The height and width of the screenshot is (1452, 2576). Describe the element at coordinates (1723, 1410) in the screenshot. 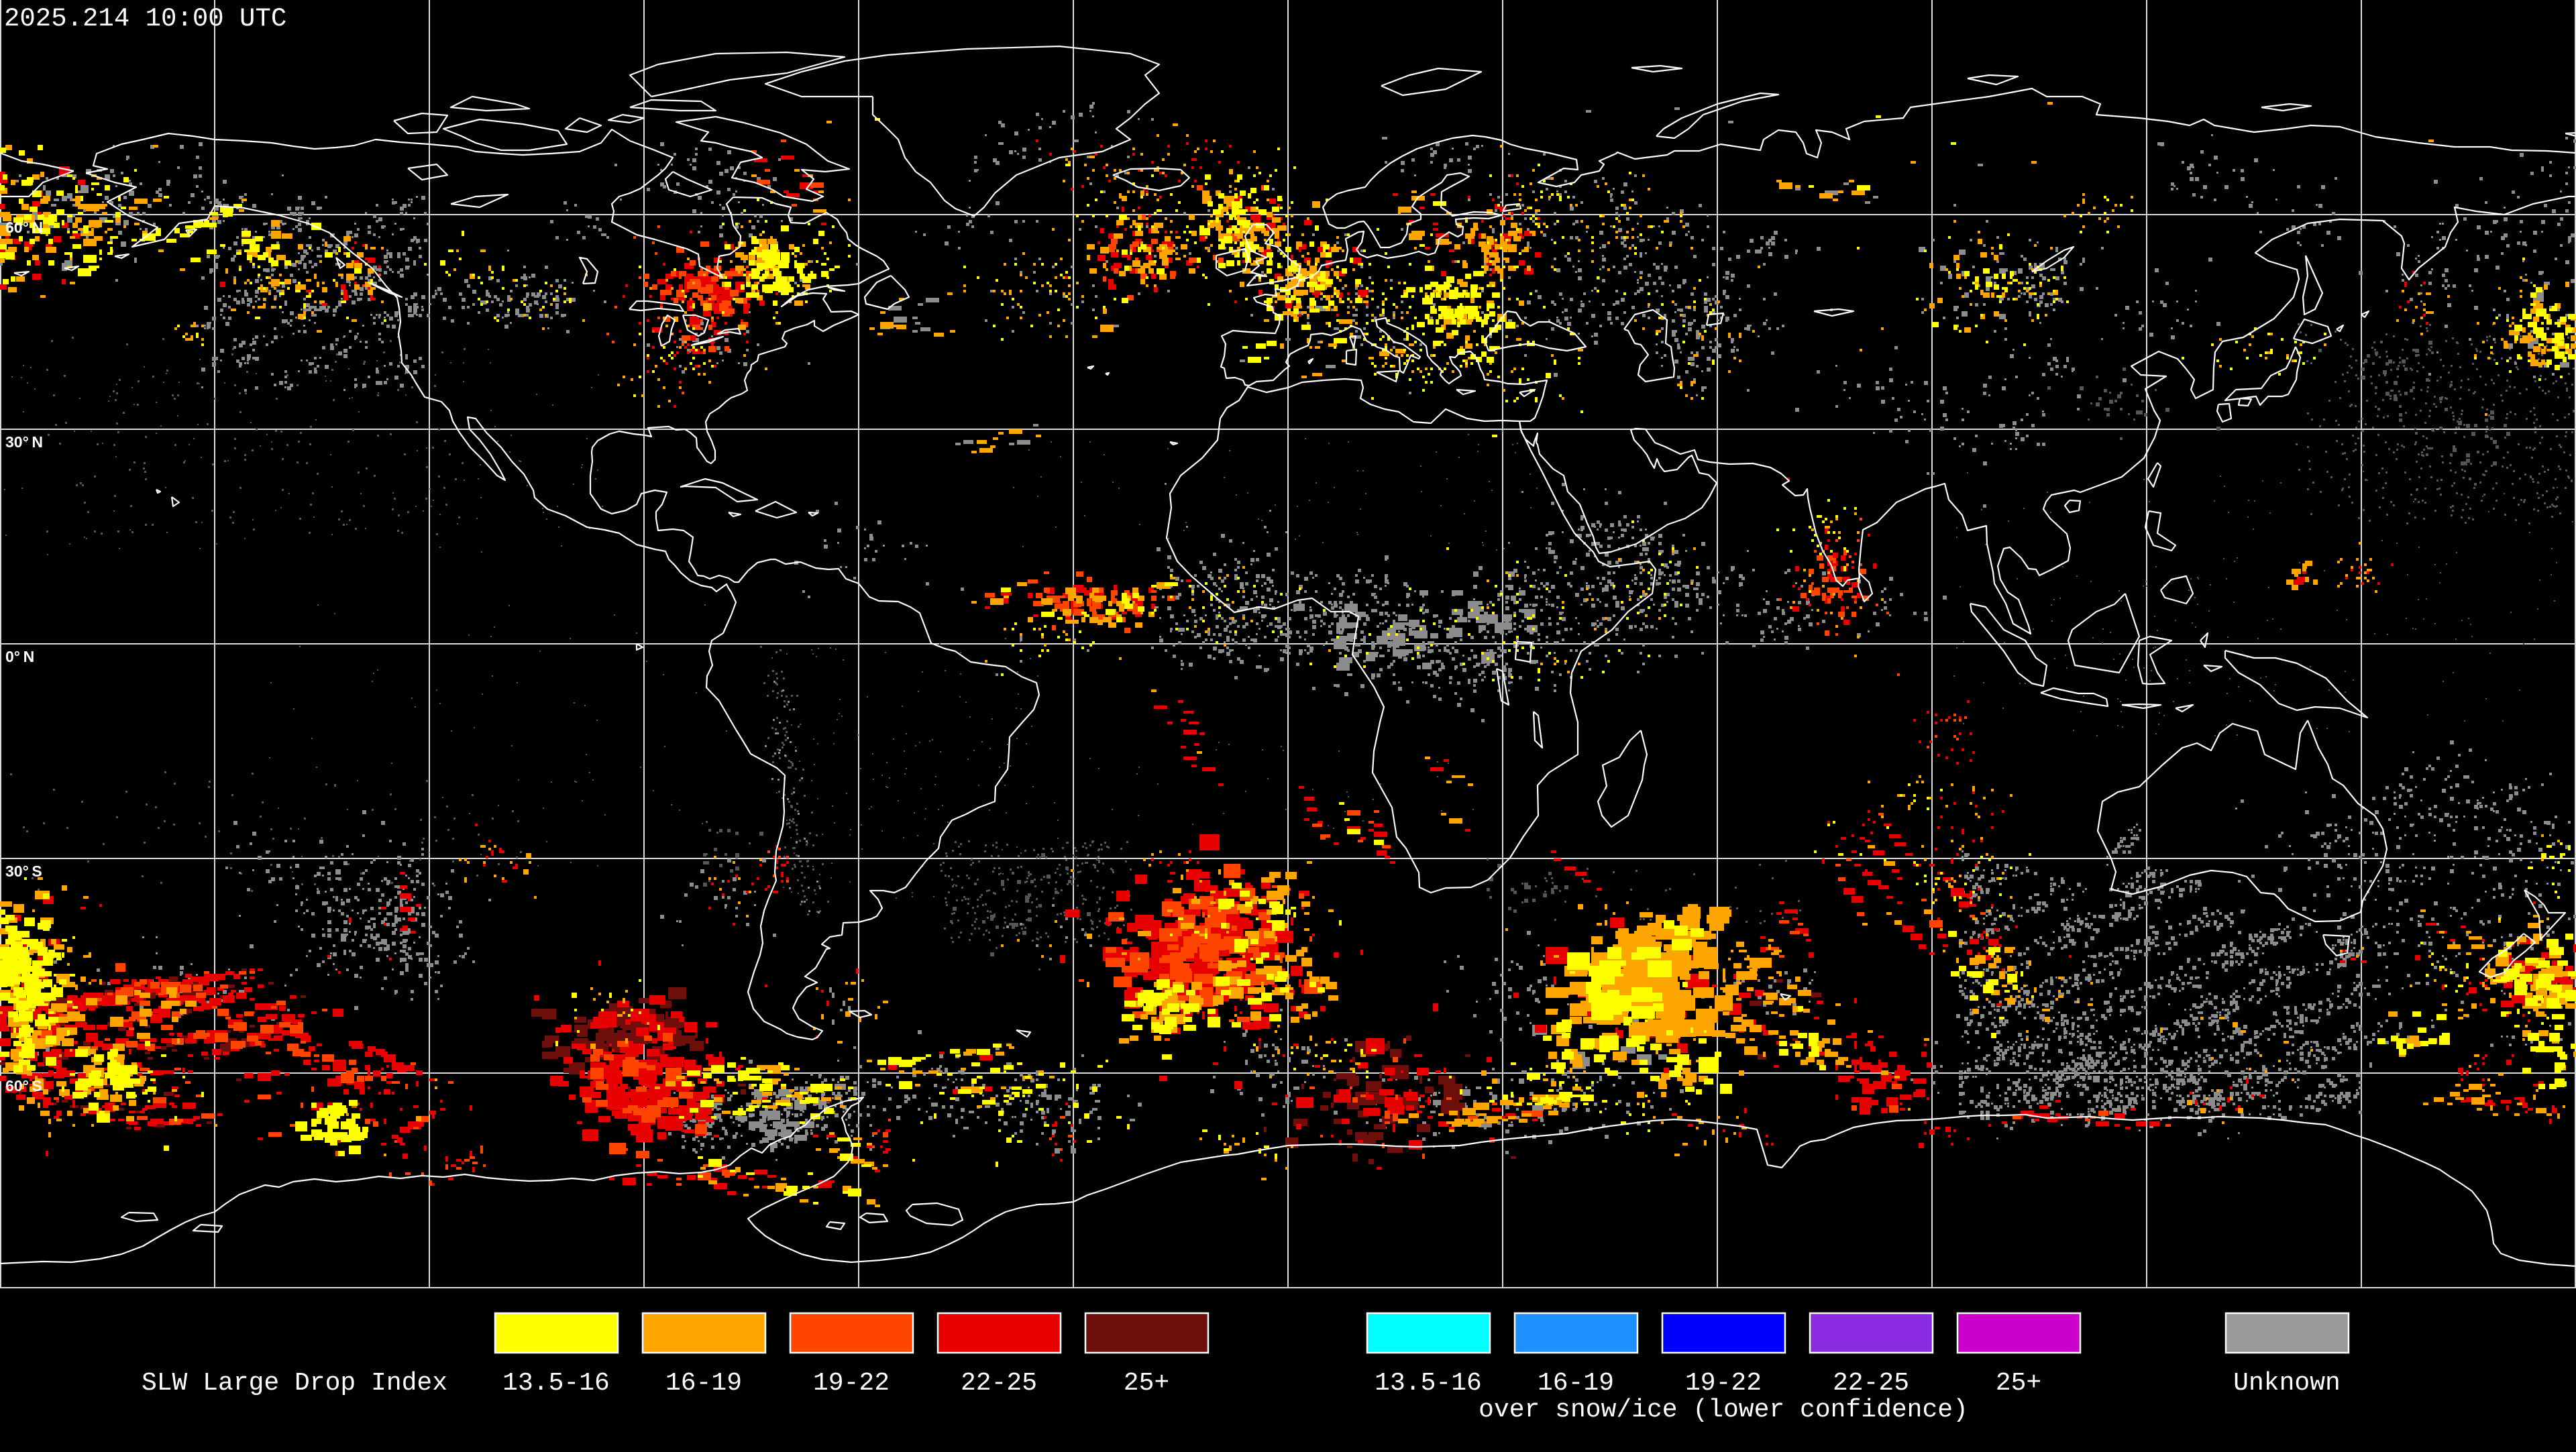

I see `svg-text:over snow/ice (lower confidenc: over snow/ice (lower confidence)` at that location.